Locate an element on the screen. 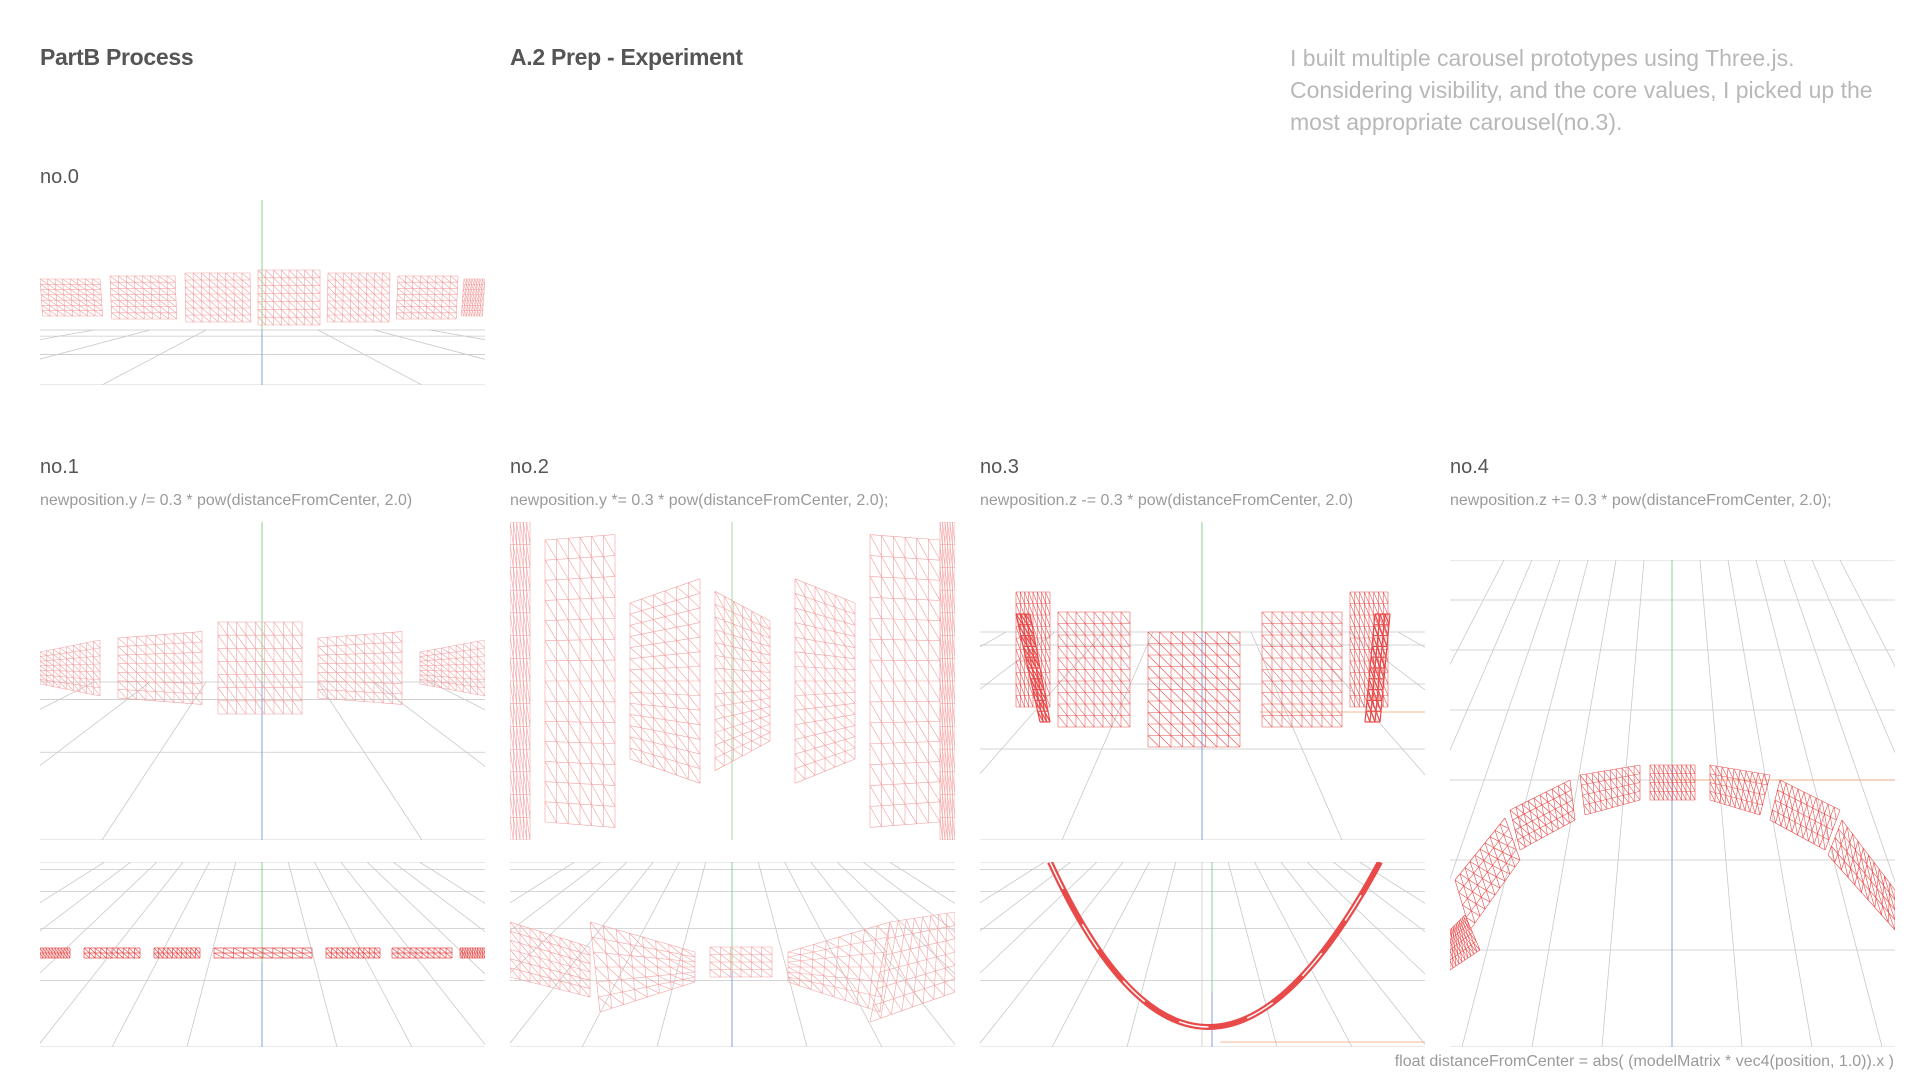 The height and width of the screenshot is (1080, 1920). viewport-no1-front is located at coordinates (262, 681).